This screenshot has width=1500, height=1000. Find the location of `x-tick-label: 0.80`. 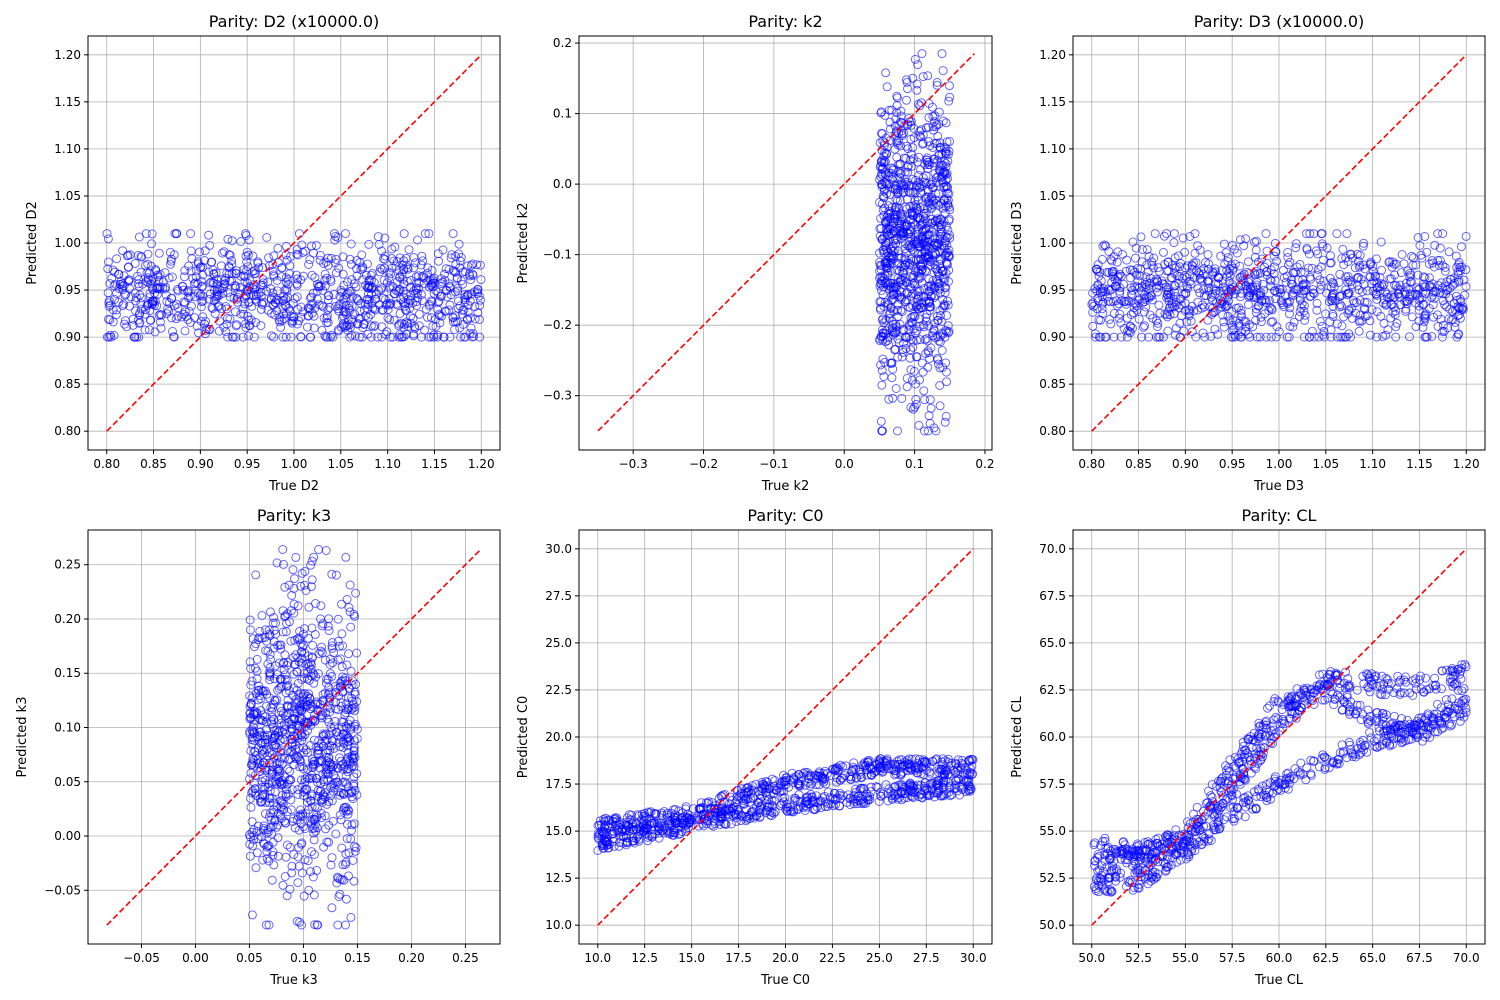

x-tick-label: 0.80 is located at coordinates (106, 464).